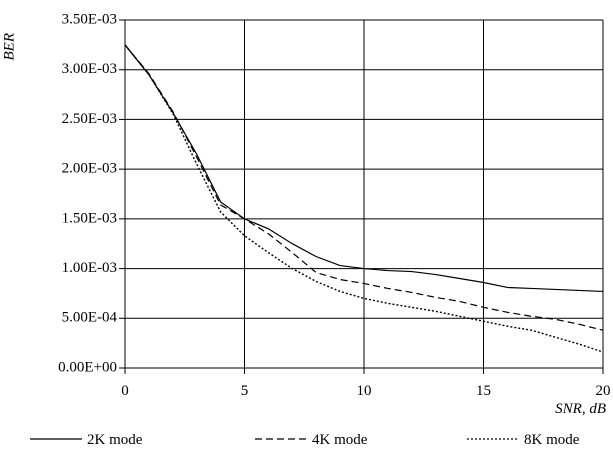  Describe the element at coordinates (89, 169) in the screenshot. I see `y-tick-label: 2.00E-03` at that location.